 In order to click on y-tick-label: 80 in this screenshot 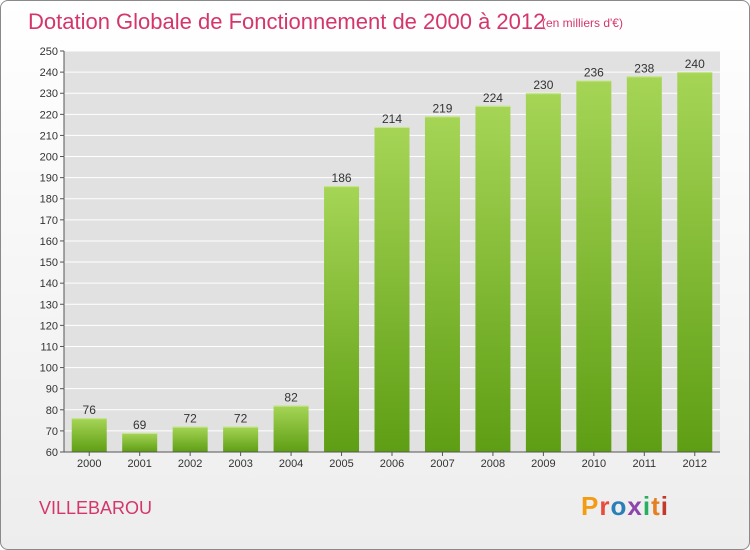, I will do `click(52, 411)`.